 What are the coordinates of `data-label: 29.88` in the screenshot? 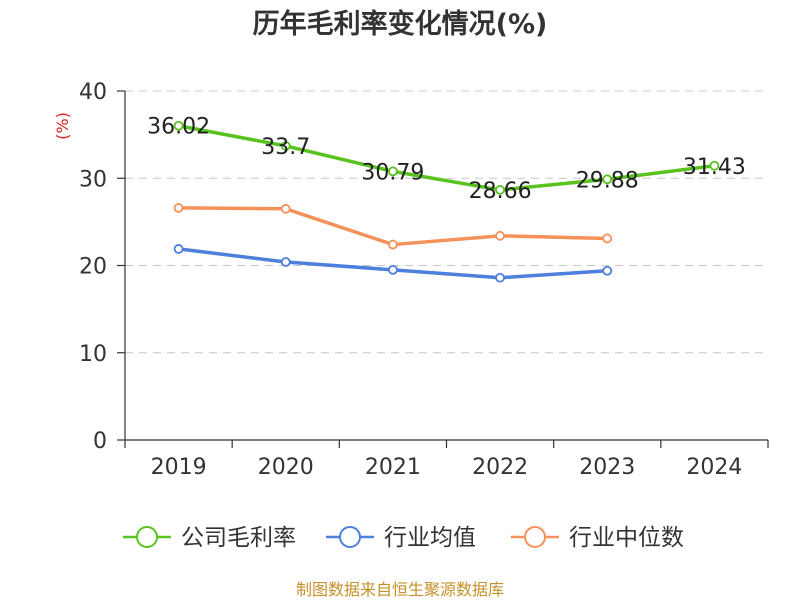 It's located at (607, 180).